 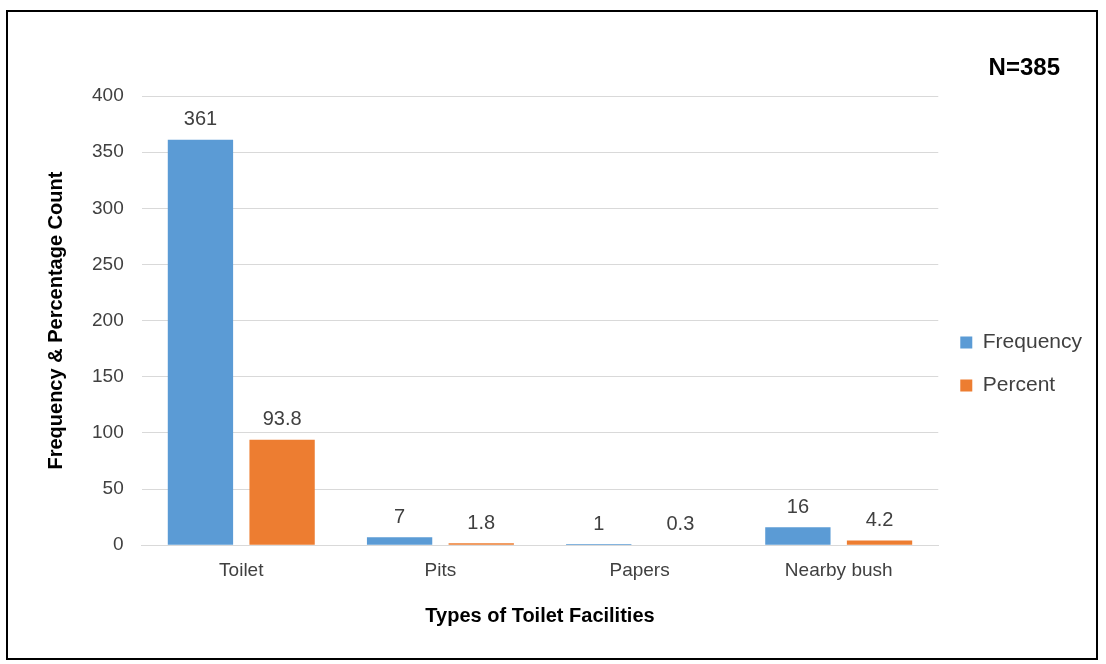 What do you see at coordinates (1032, 341) in the screenshot?
I see `legend-label: Frequency` at bounding box center [1032, 341].